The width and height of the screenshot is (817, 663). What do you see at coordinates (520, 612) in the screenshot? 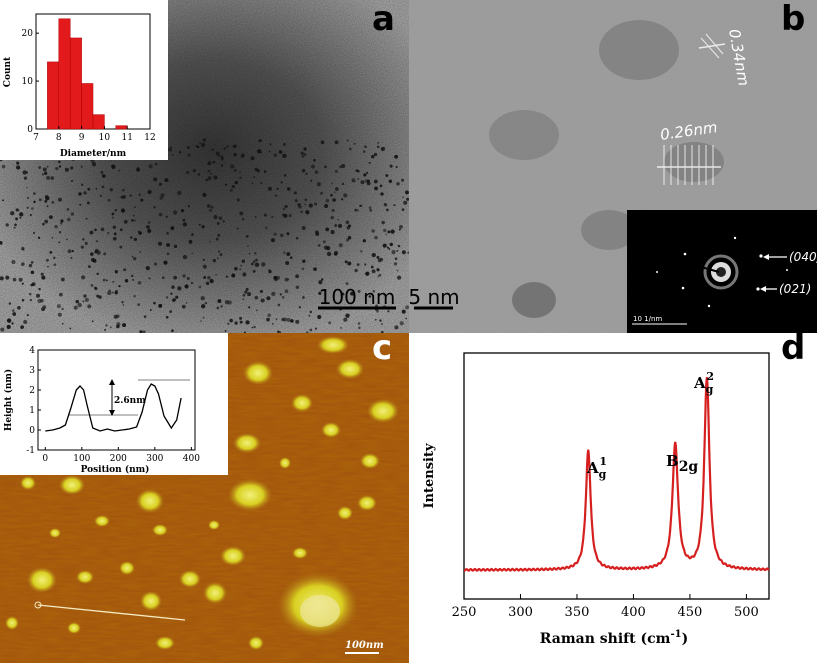
I see `raman-x-tick: 300` at bounding box center [520, 612].